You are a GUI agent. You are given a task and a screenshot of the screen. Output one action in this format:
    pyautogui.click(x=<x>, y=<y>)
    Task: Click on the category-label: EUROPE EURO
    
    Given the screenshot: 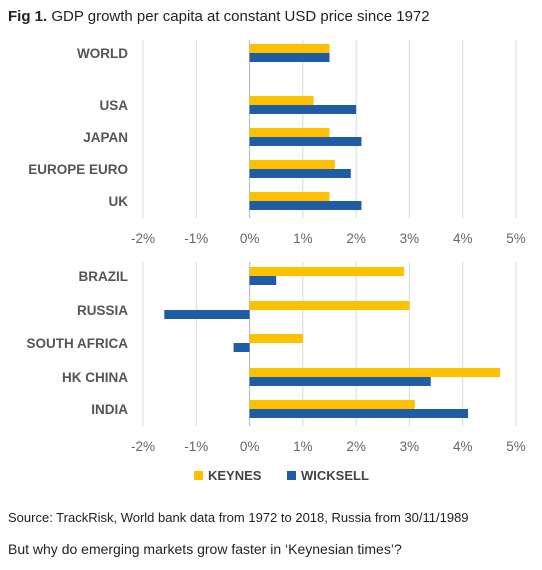 What is the action you would take?
    pyautogui.click(x=78, y=169)
    